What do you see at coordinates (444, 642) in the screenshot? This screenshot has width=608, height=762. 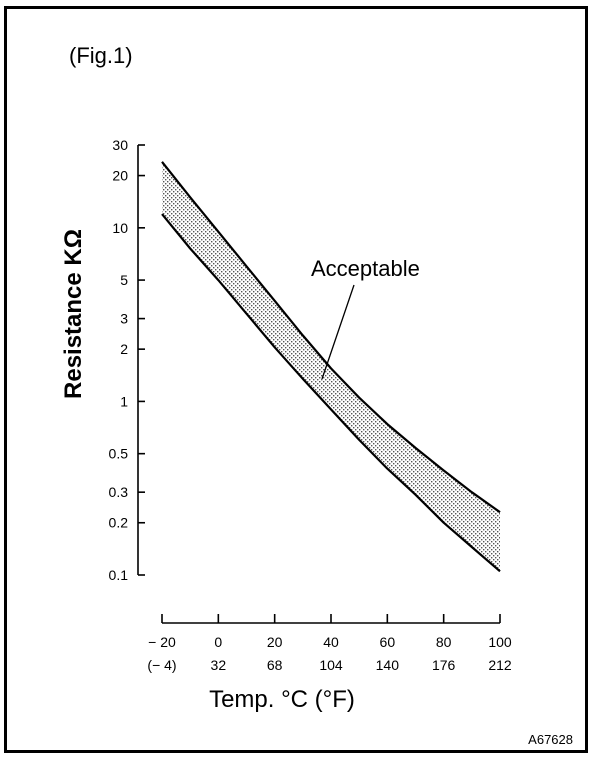 I see `x-tick-label-celsius: 80` at bounding box center [444, 642].